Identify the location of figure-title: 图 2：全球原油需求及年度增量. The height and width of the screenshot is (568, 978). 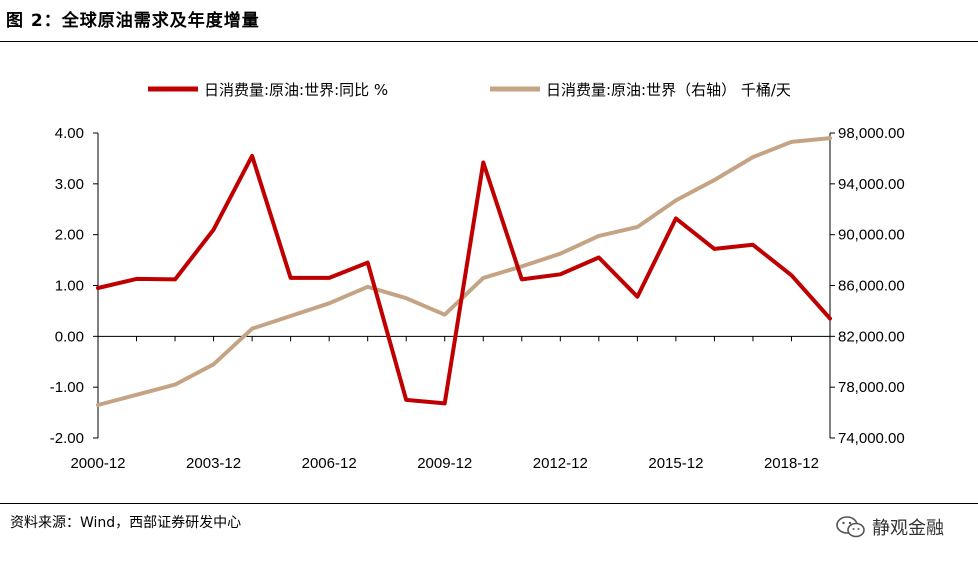
(133, 21).